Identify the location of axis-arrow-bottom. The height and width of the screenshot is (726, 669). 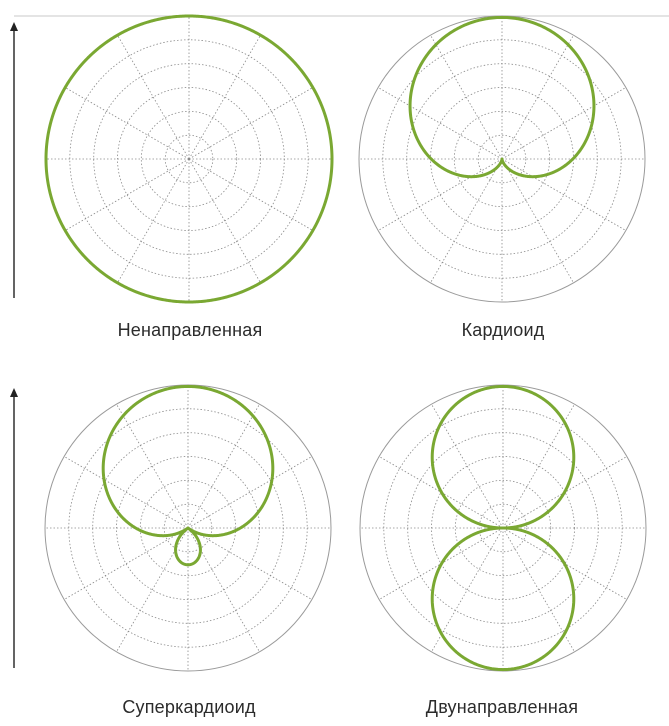
(14, 528).